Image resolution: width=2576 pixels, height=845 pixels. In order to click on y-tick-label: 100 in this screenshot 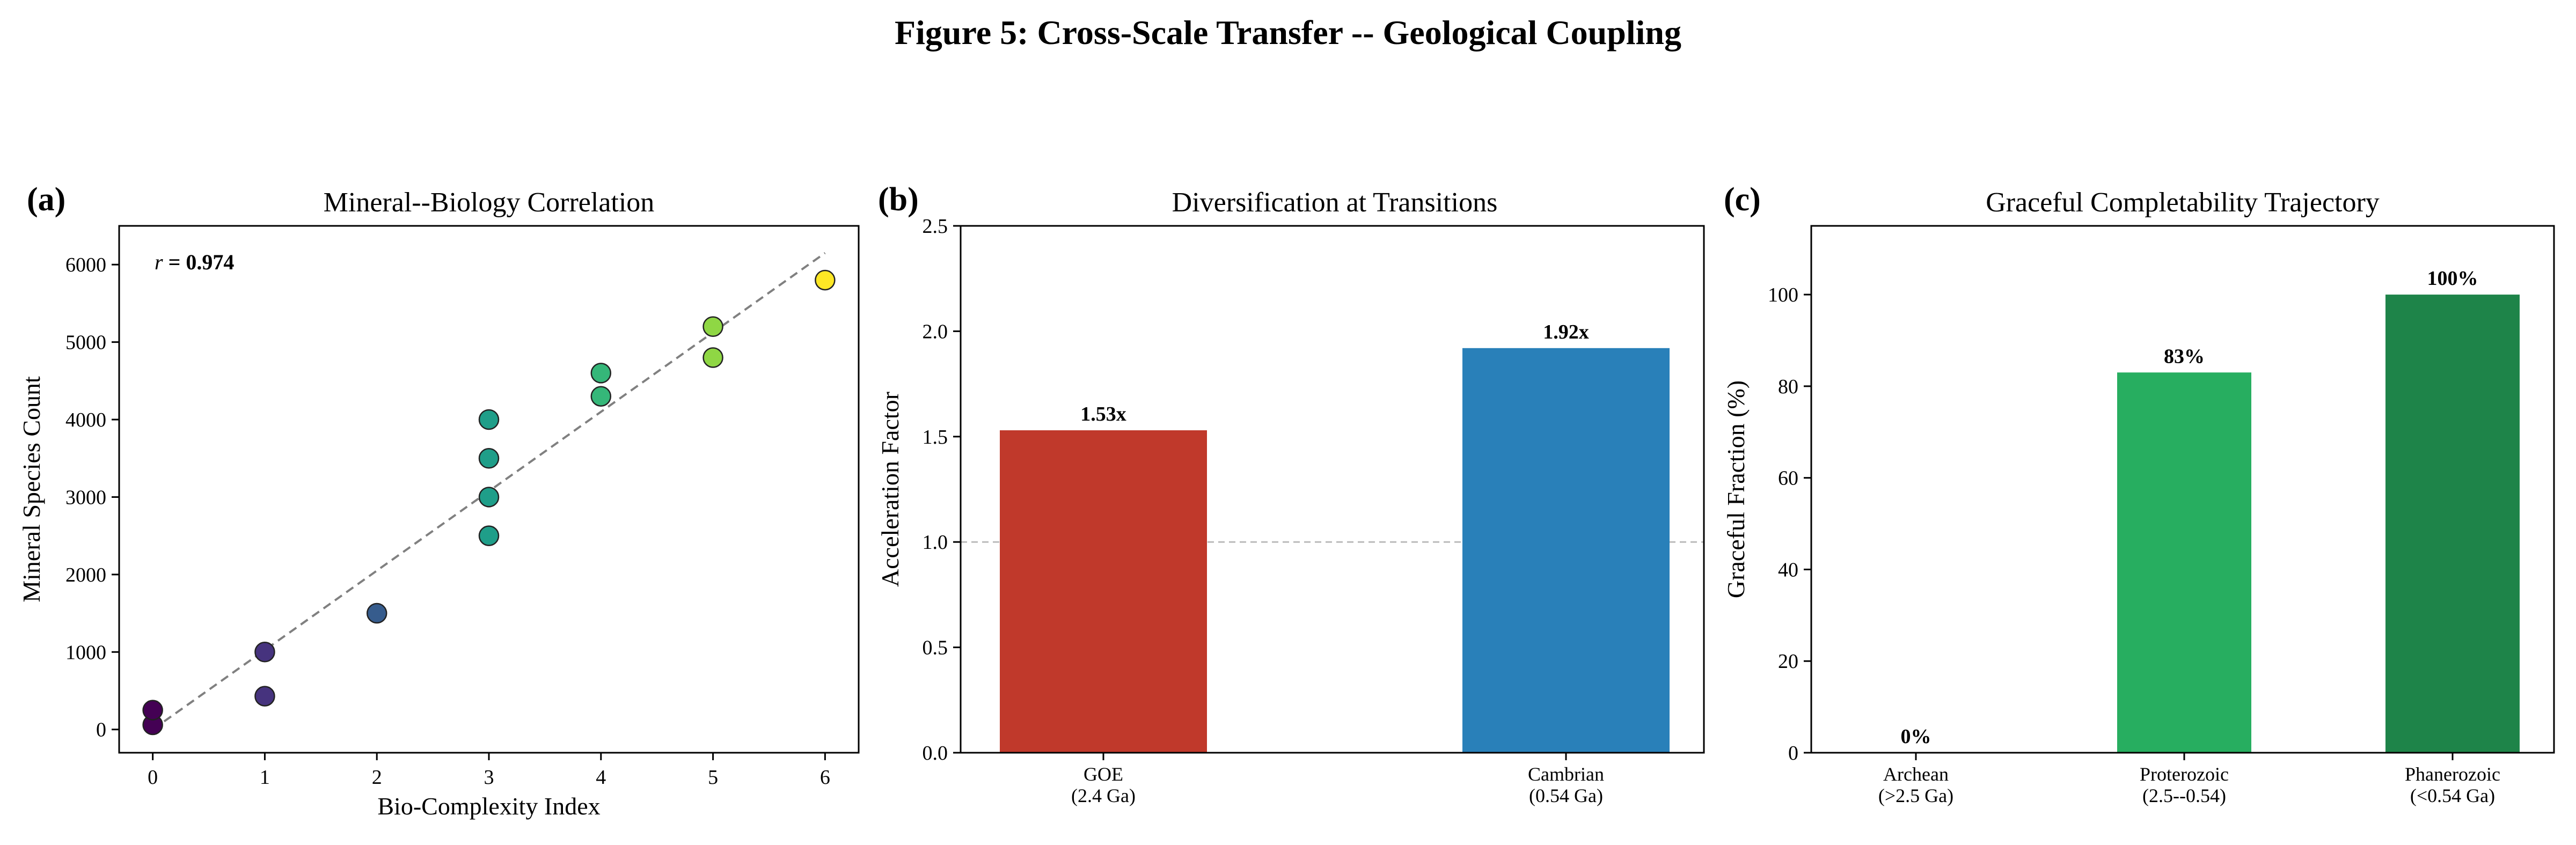, I will do `click(1783, 295)`.